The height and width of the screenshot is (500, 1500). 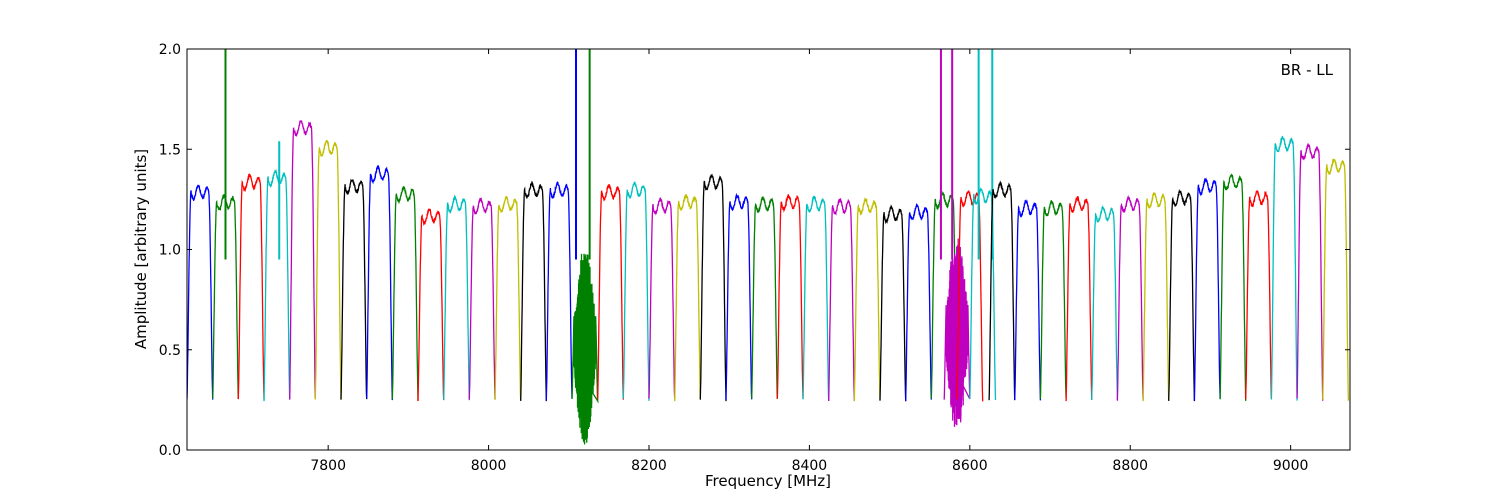 I want to click on x-tick-label: 8000, so click(x=489, y=466).